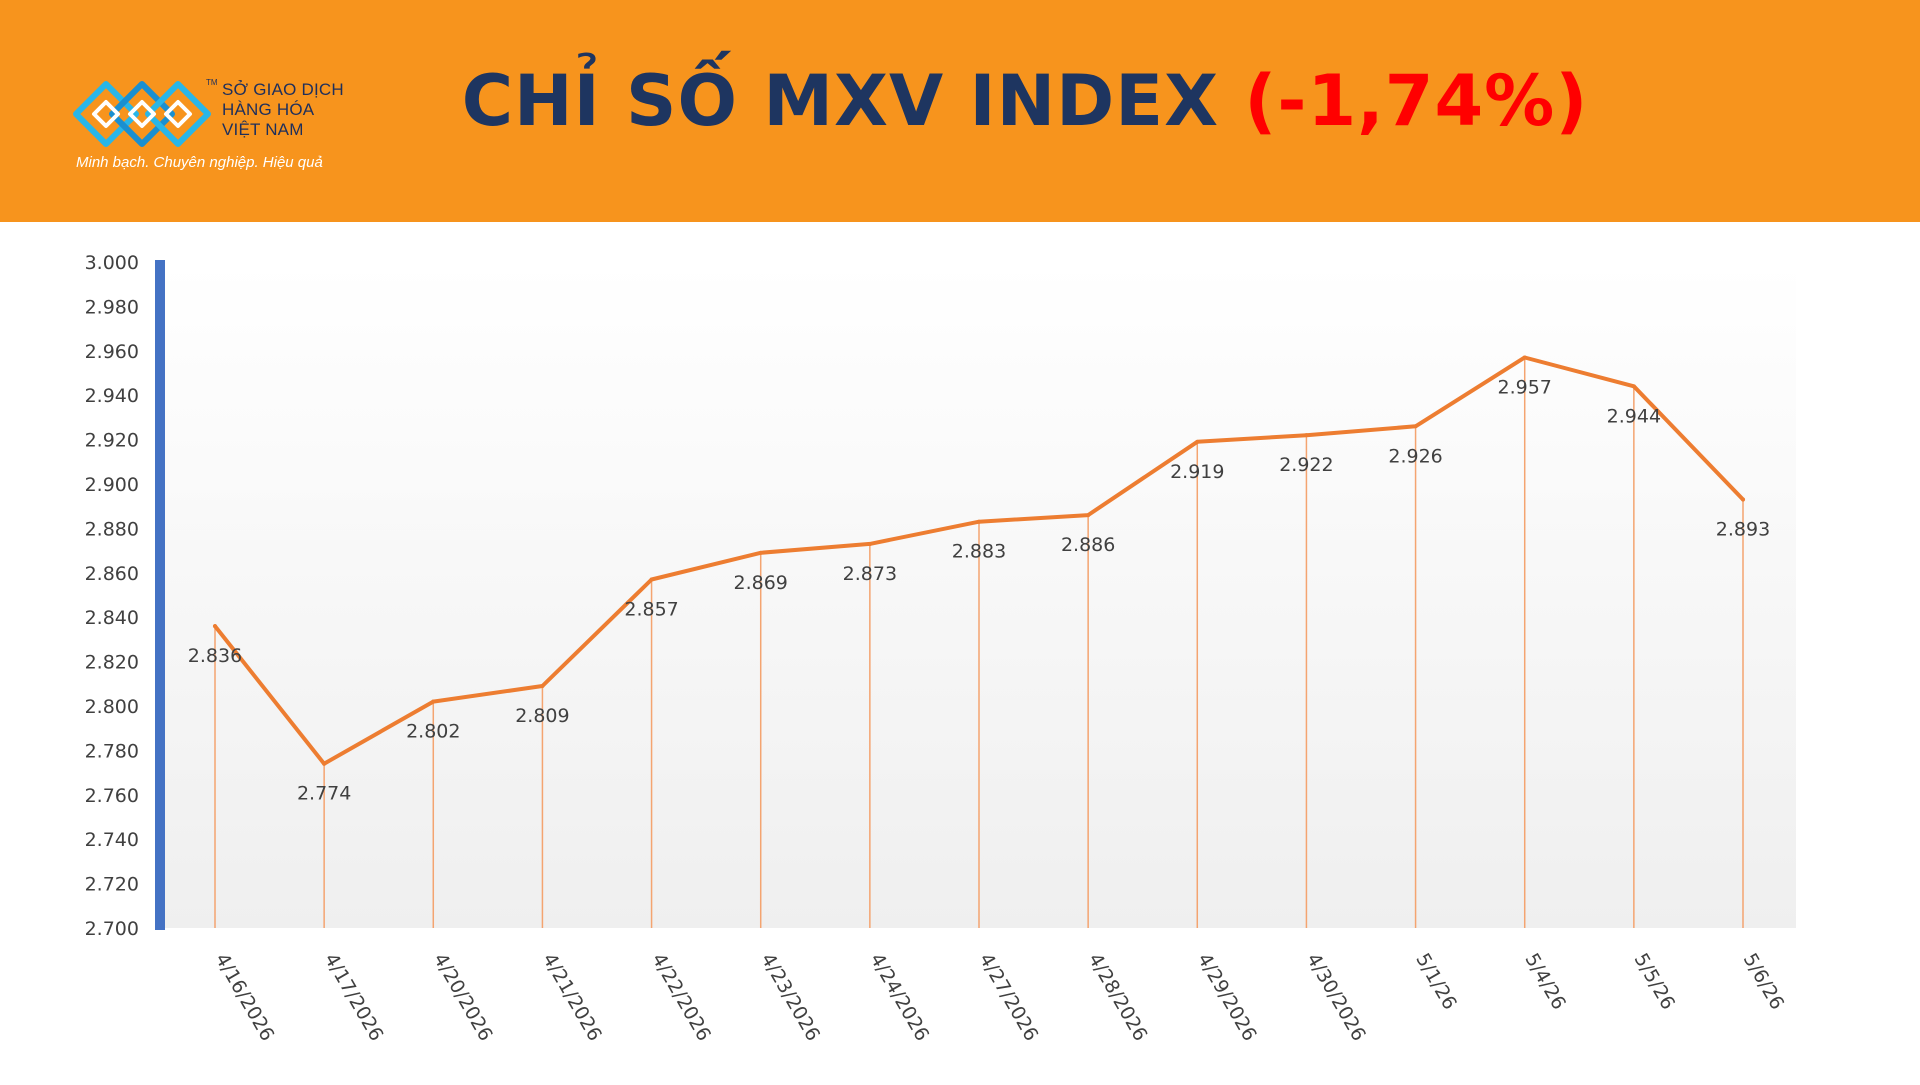 This screenshot has height=1085, width=1920. Describe the element at coordinates (112, 574) in the screenshot. I see `y-tick-label: 2.860` at that location.